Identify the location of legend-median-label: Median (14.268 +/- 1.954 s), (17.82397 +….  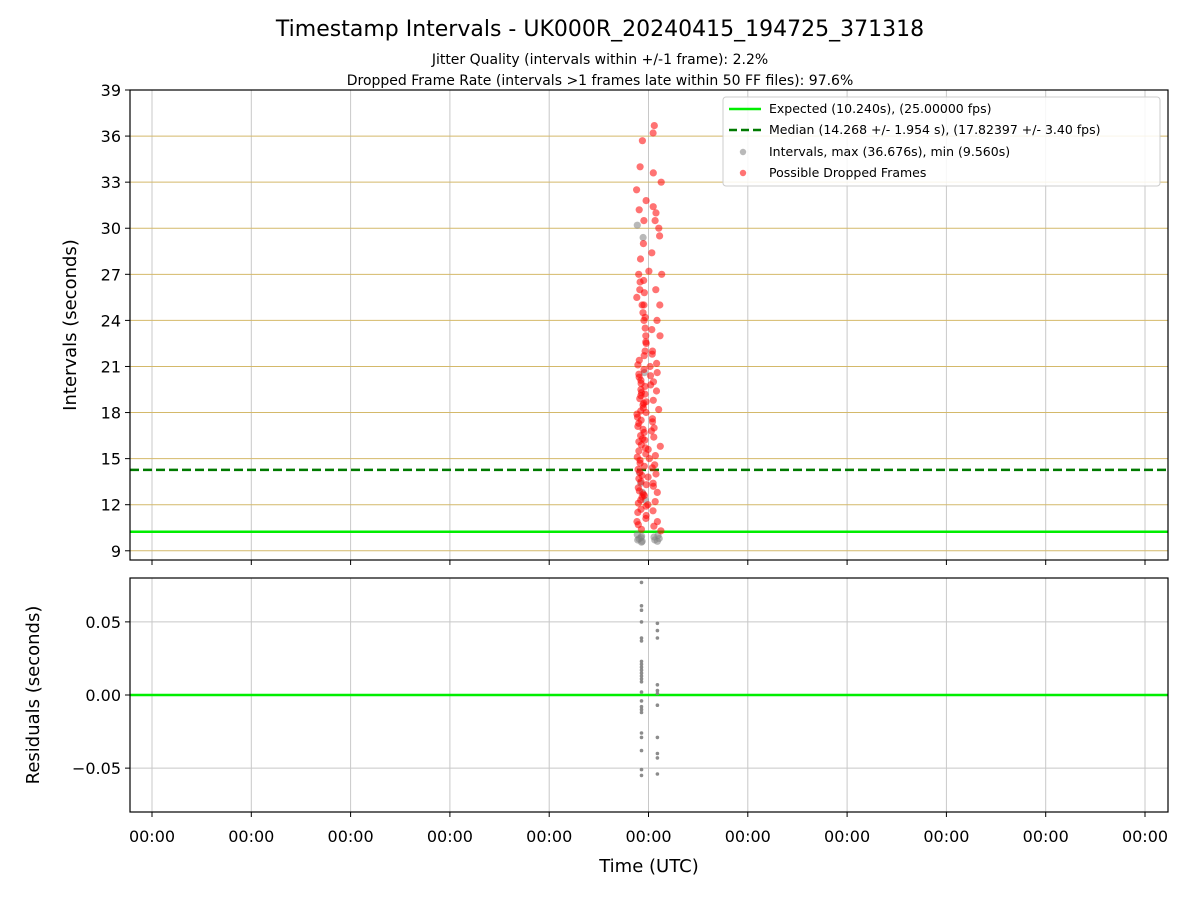
(934, 129).